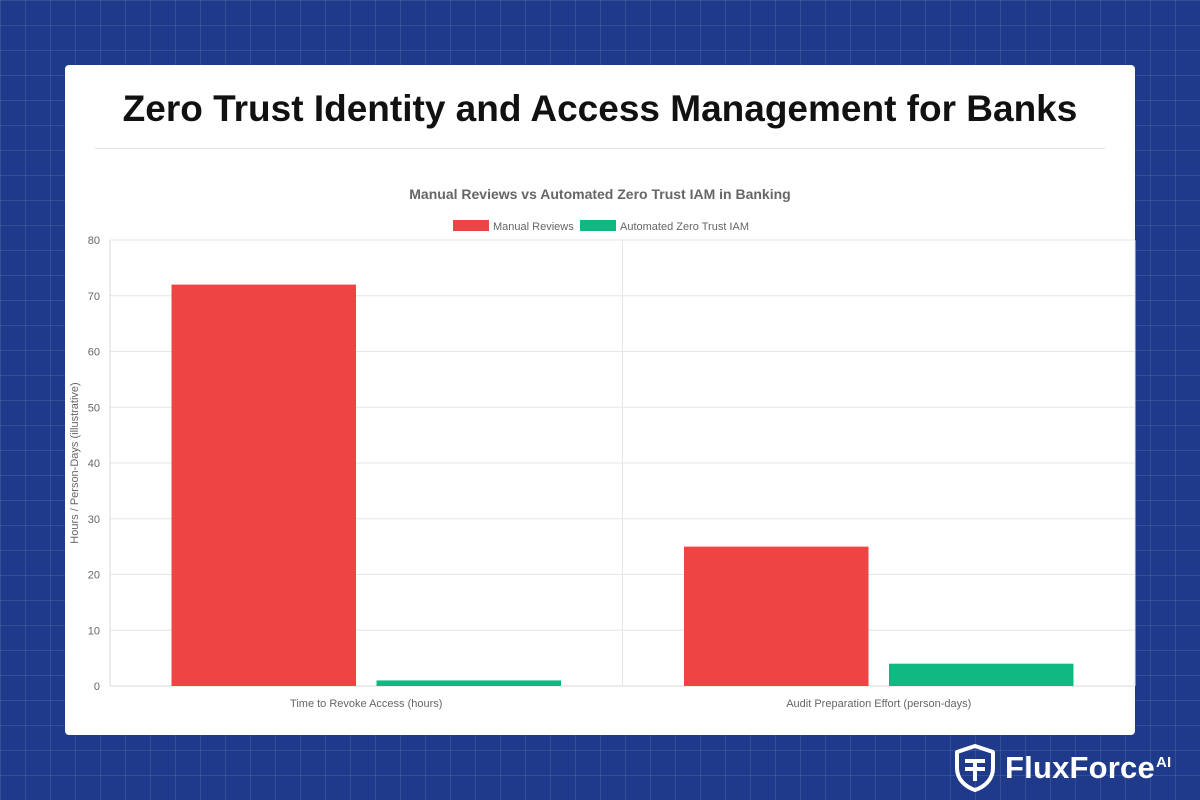 Image resolution: width=1200 pixels, height=800 pixels. Describe the element at coordinates (94, 353) in the screenshot. I see `y-tick-label: 60` at that location.